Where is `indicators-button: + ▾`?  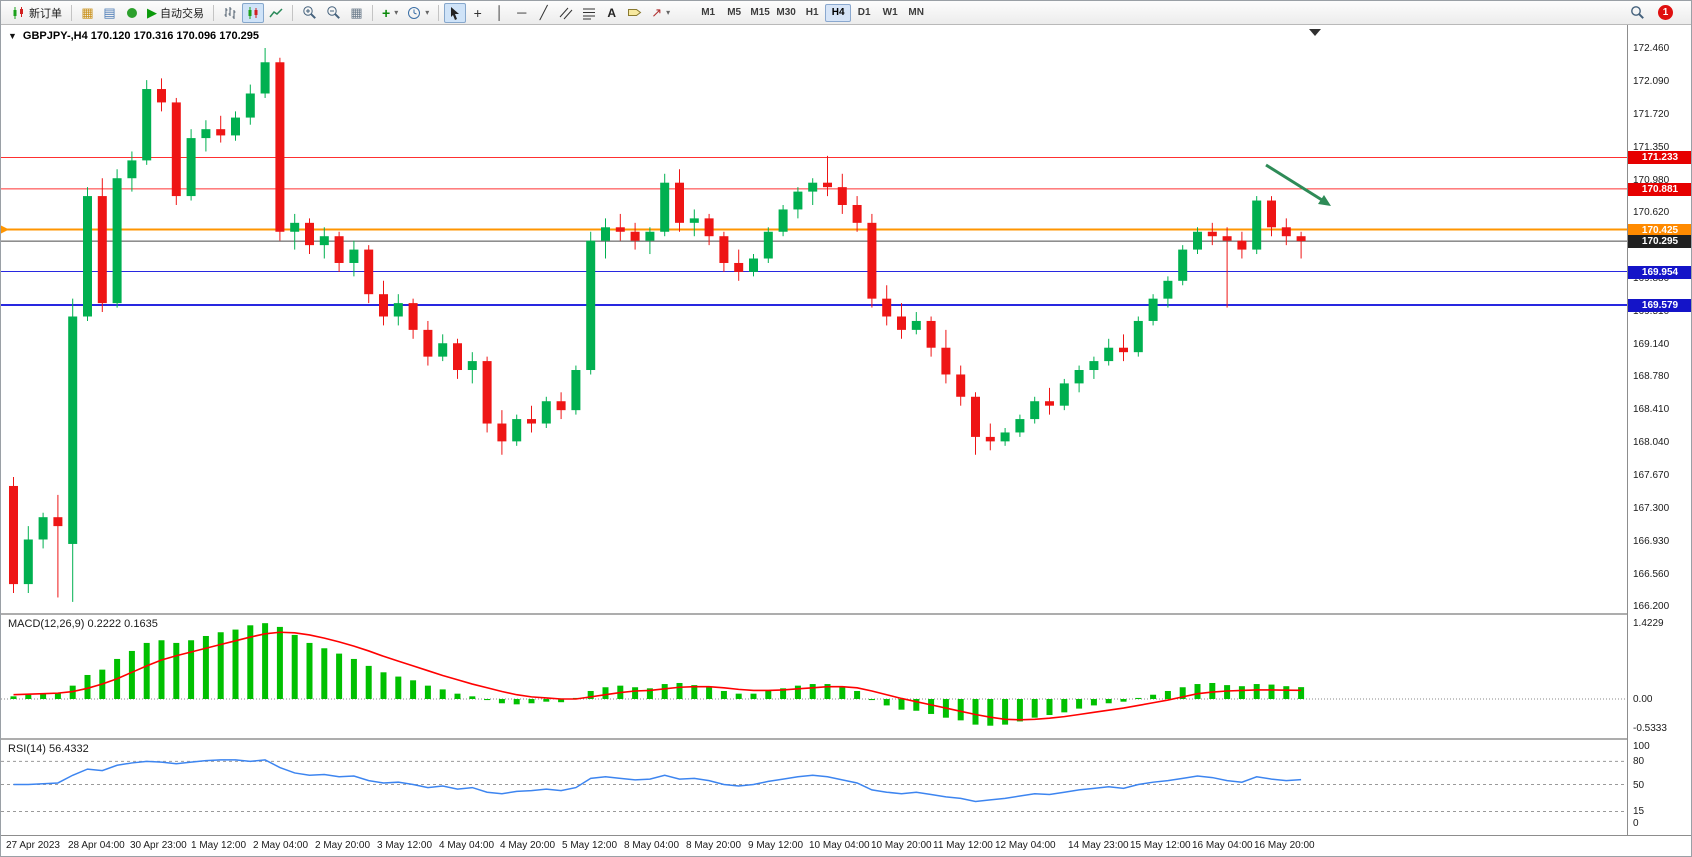 indicators-button: + ▾ is located at coordinates (390, 13).